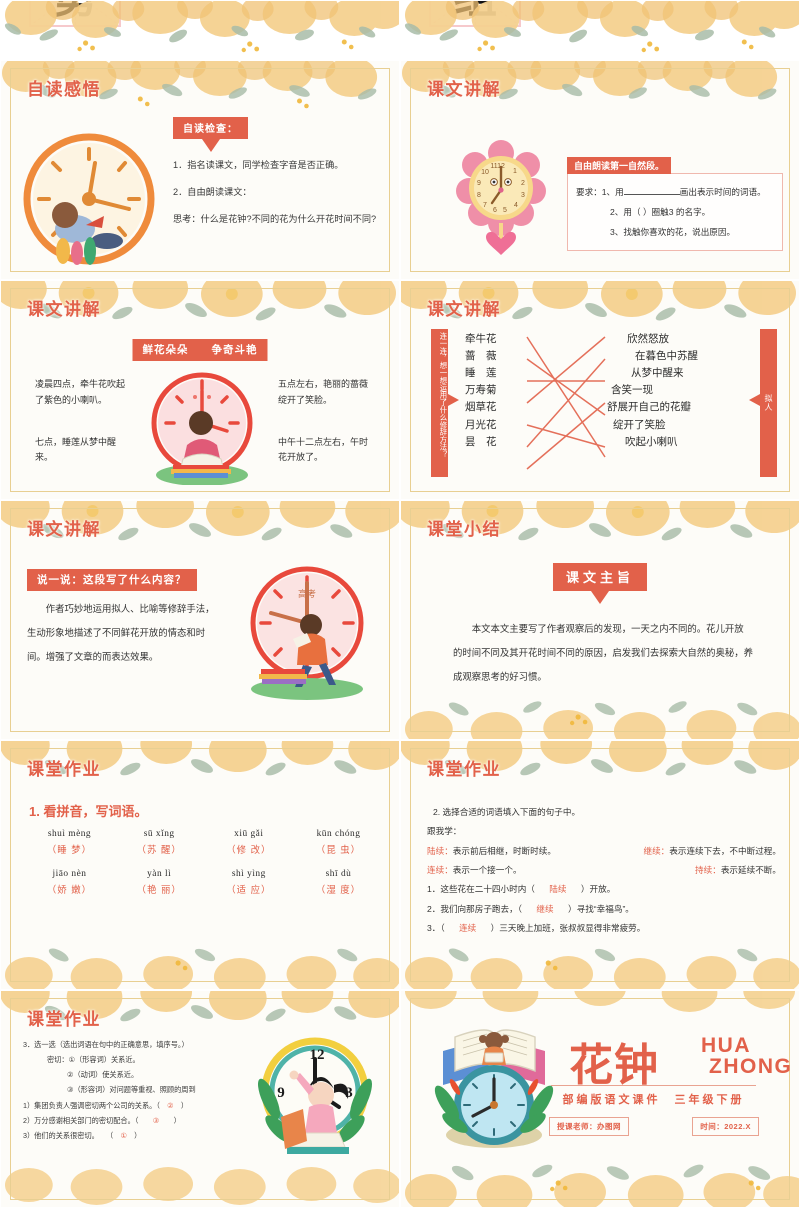 Image resolution: width=800 pixels, height=1208 pixels. I want to click on choose-item: 3）他们的关系很密切。 （ ① ）, so click(82, 1135).